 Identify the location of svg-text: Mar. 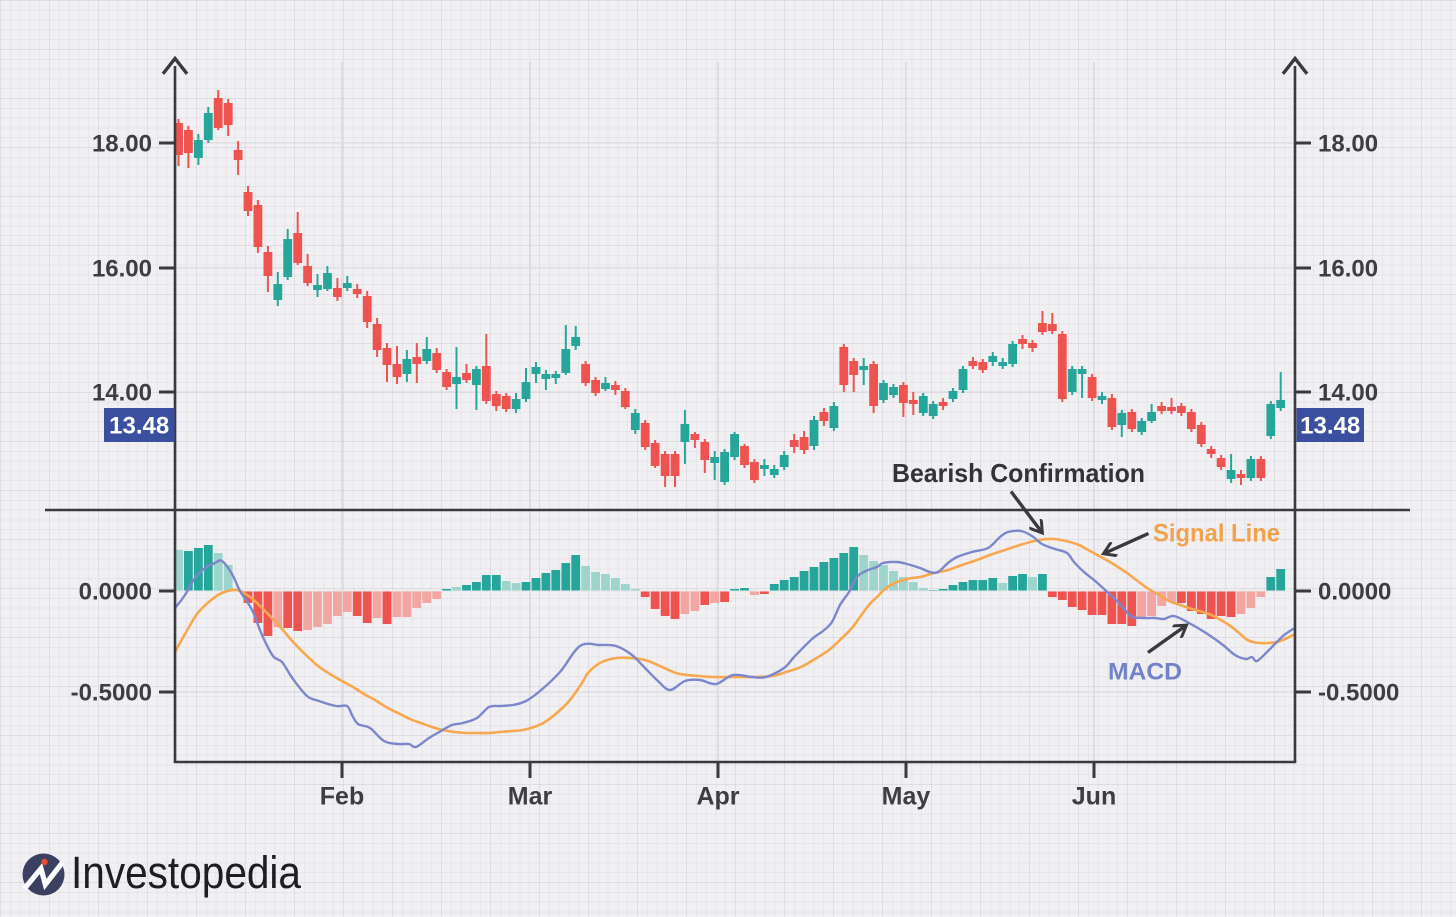
(530, 797).